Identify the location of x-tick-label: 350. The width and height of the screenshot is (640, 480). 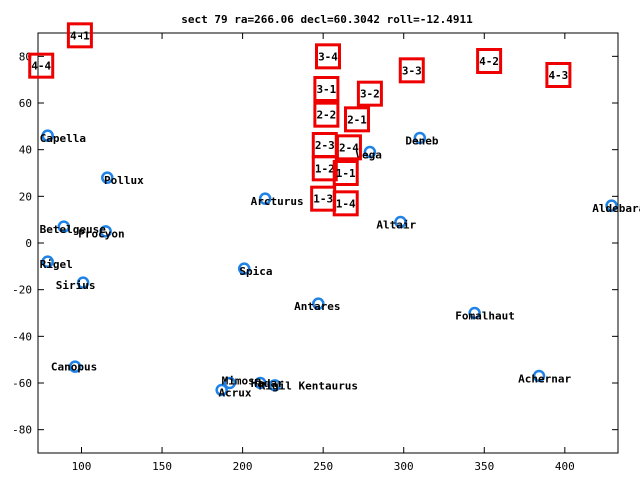
(484, 466).